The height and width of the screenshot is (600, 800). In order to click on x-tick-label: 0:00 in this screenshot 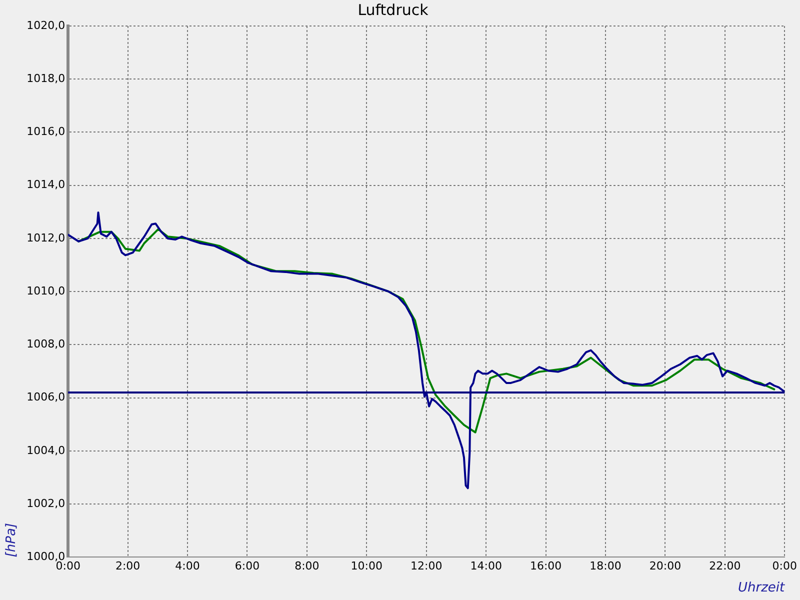, I will do `click(784, 566)`.